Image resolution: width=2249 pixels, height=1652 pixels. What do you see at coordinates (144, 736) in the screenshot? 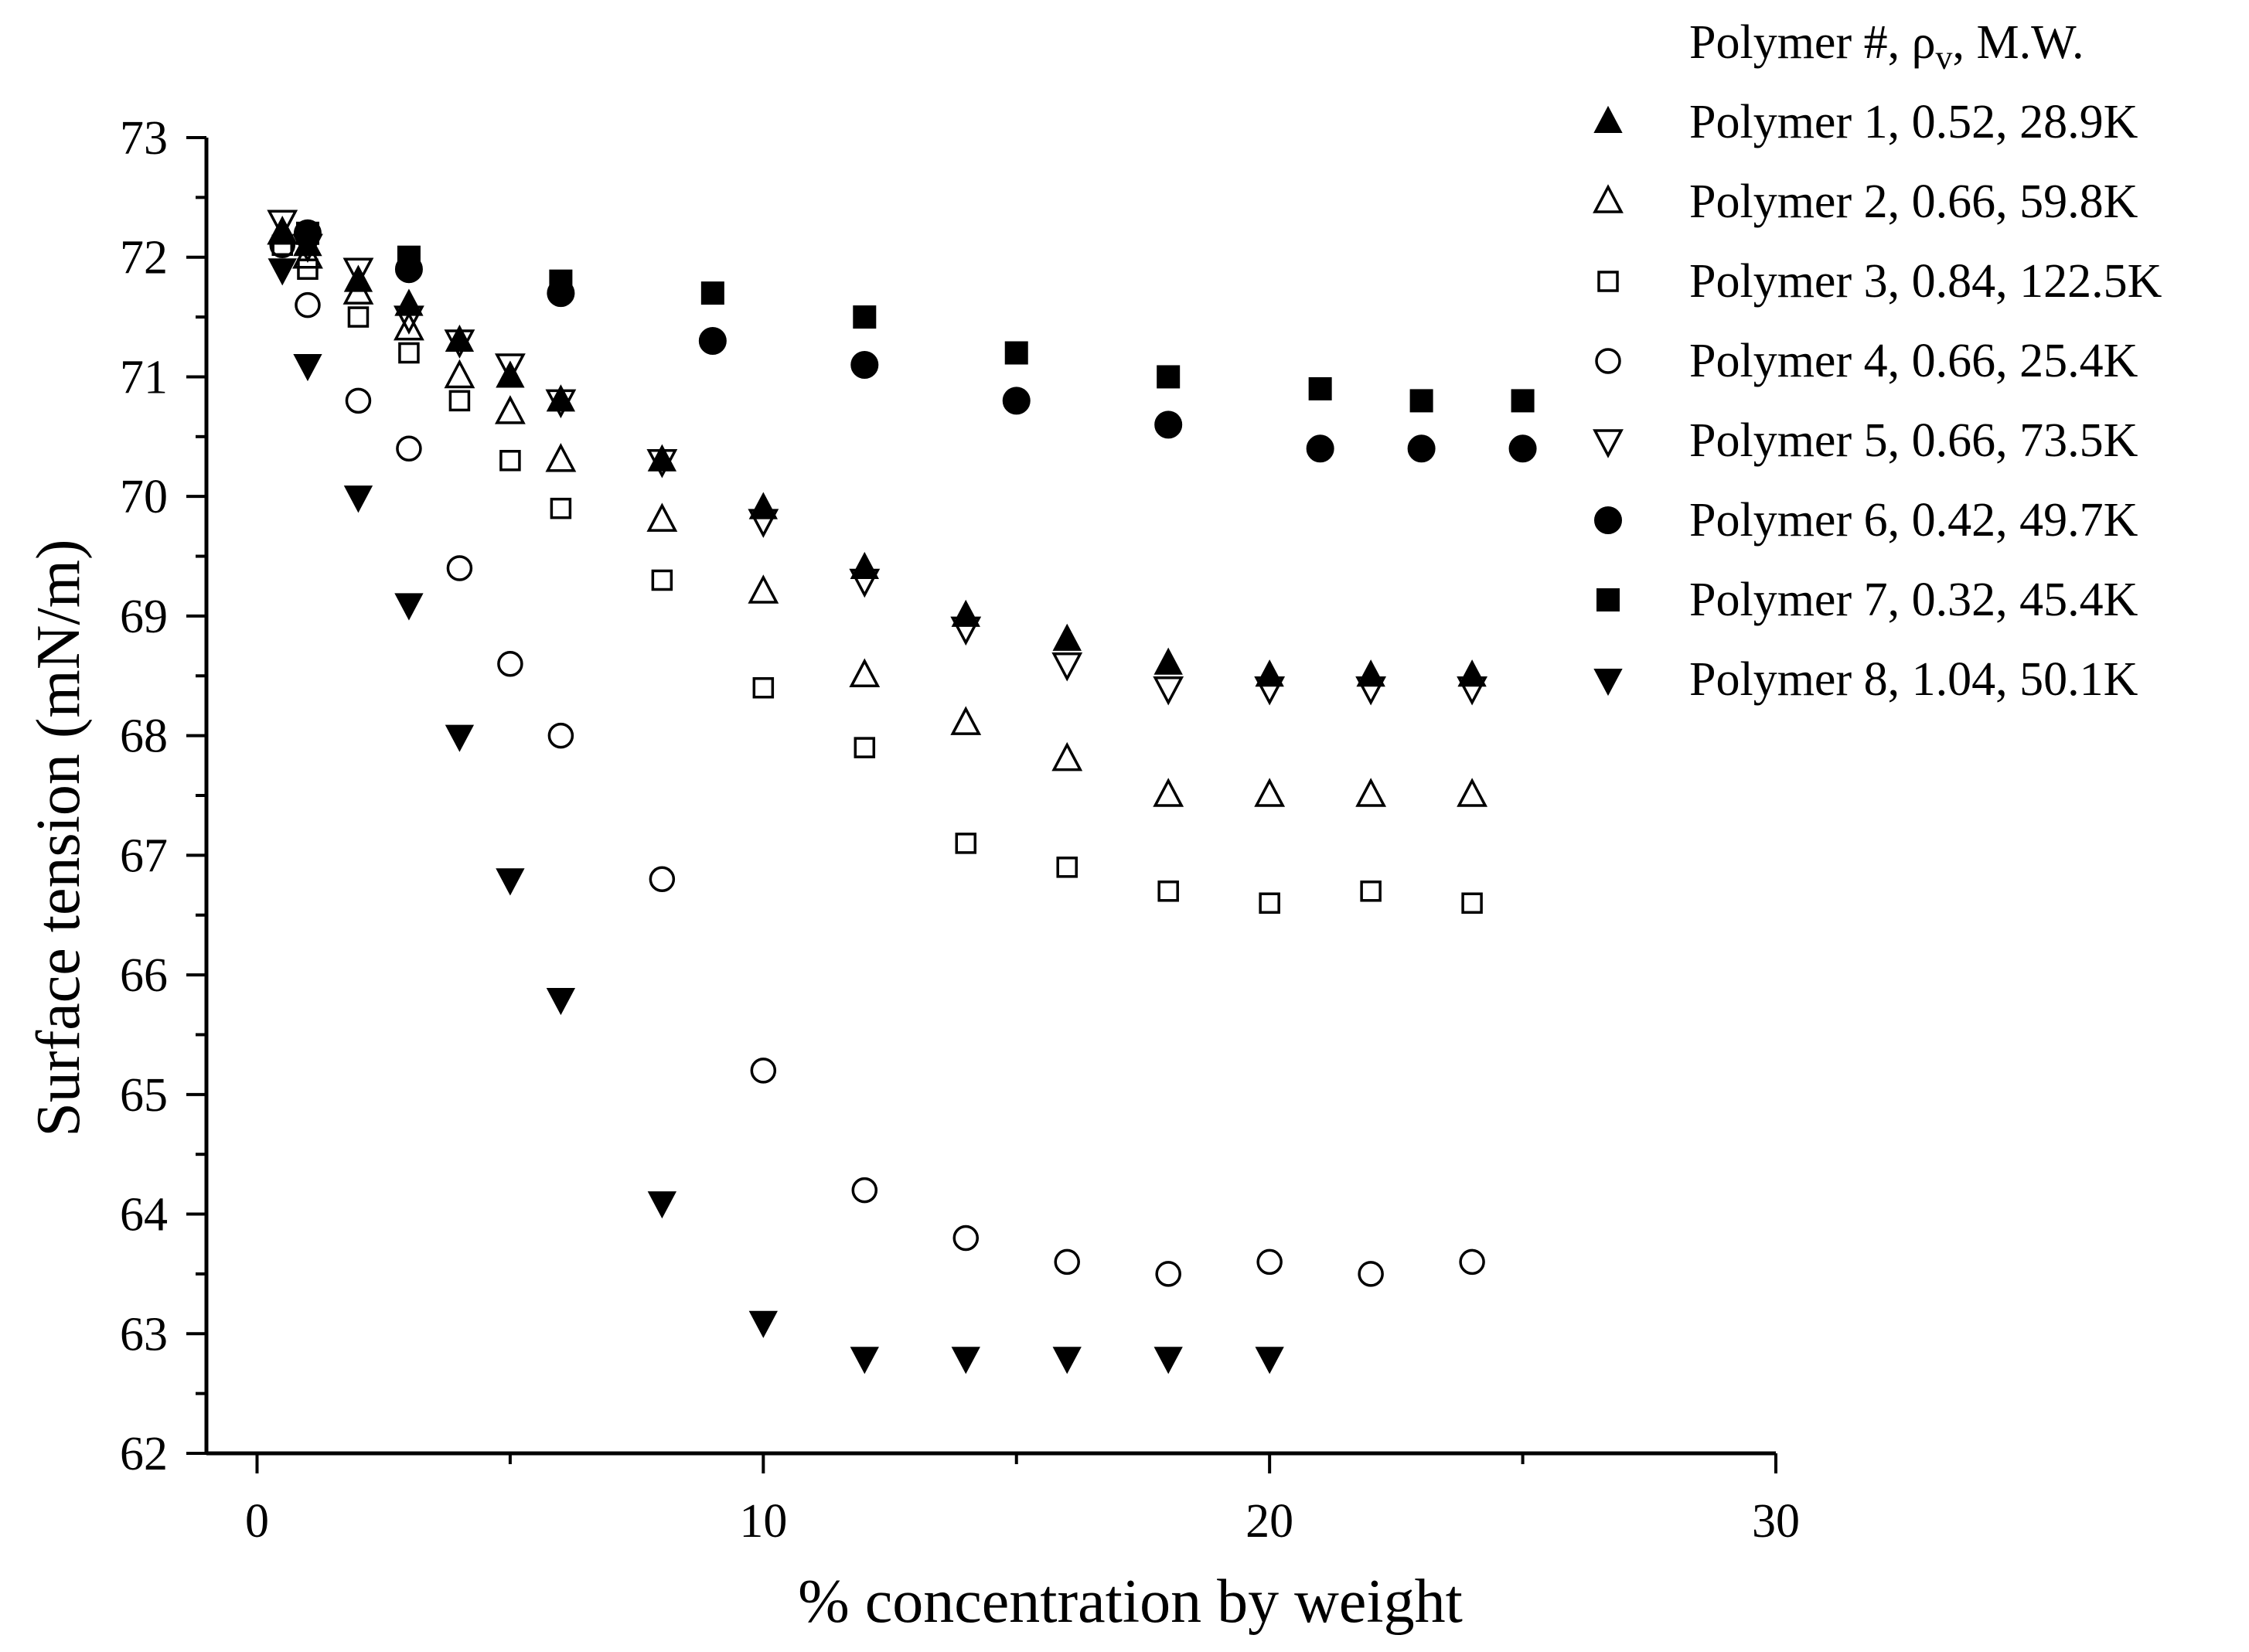
I see `y-tick-label: 68` at bounding box center [144, 736].